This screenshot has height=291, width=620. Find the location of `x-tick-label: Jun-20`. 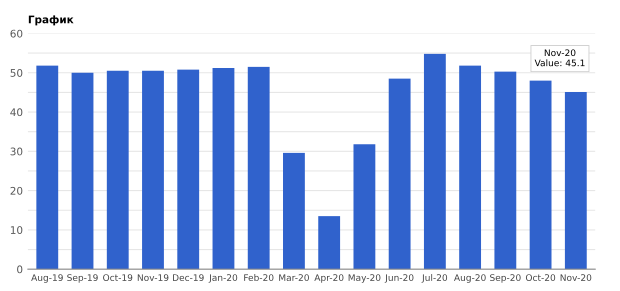

x-tick-label: Jun-20 is located at coordinates (399, 278).